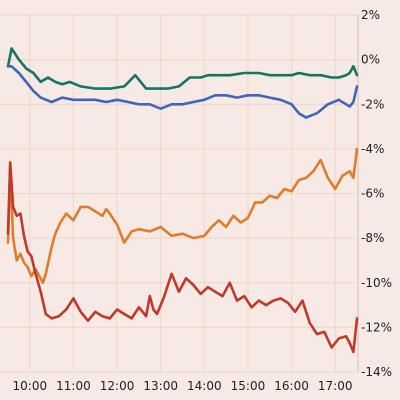 This screenshot has height=400, width=400. I want to click on y-tick-label: -10%, so click(376, 283).